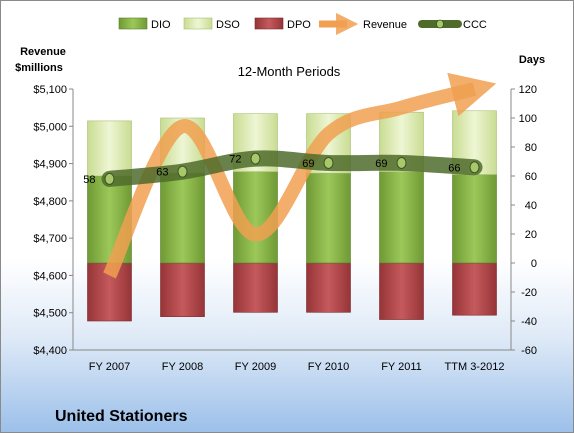  Describe the element at coordinates (328, 367) in the screenshot. I see `x-tick-label: FY 2010` at that location.